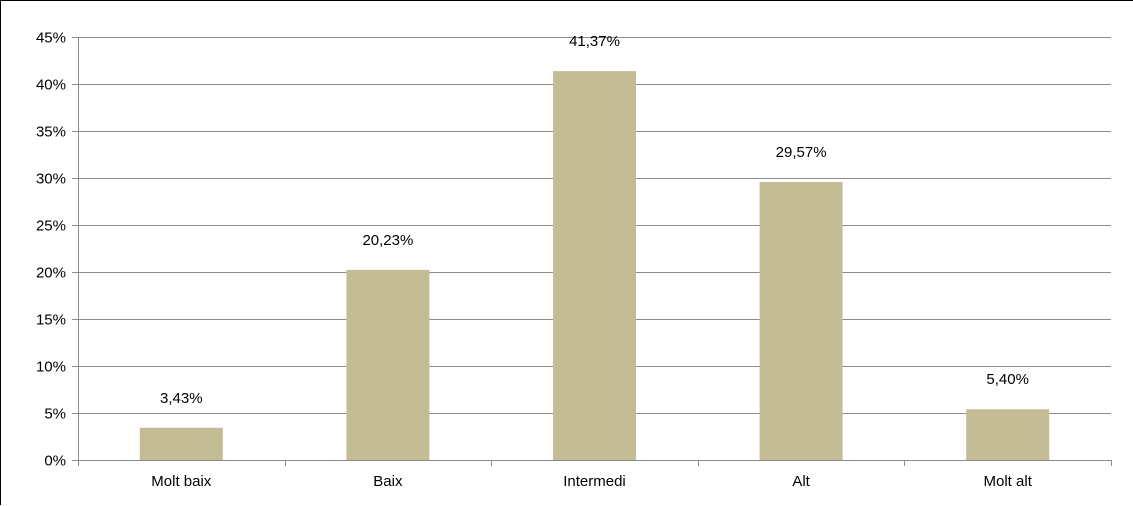 This screenshot has height=506, width=1133. Describe the element at coordinates (181, 481) in the screenshot. I see `x-tick-label: Molt baix` at that location.